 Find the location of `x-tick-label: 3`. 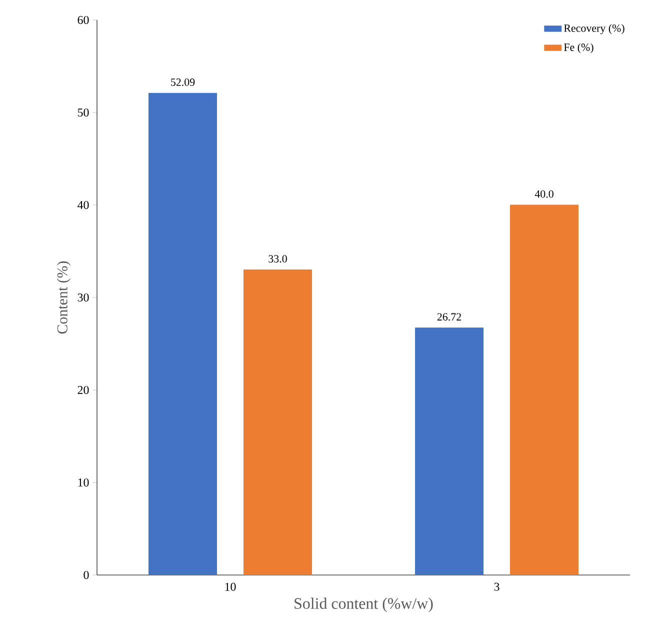

x-tick-label: 3 is located at coordinates (497, 586).